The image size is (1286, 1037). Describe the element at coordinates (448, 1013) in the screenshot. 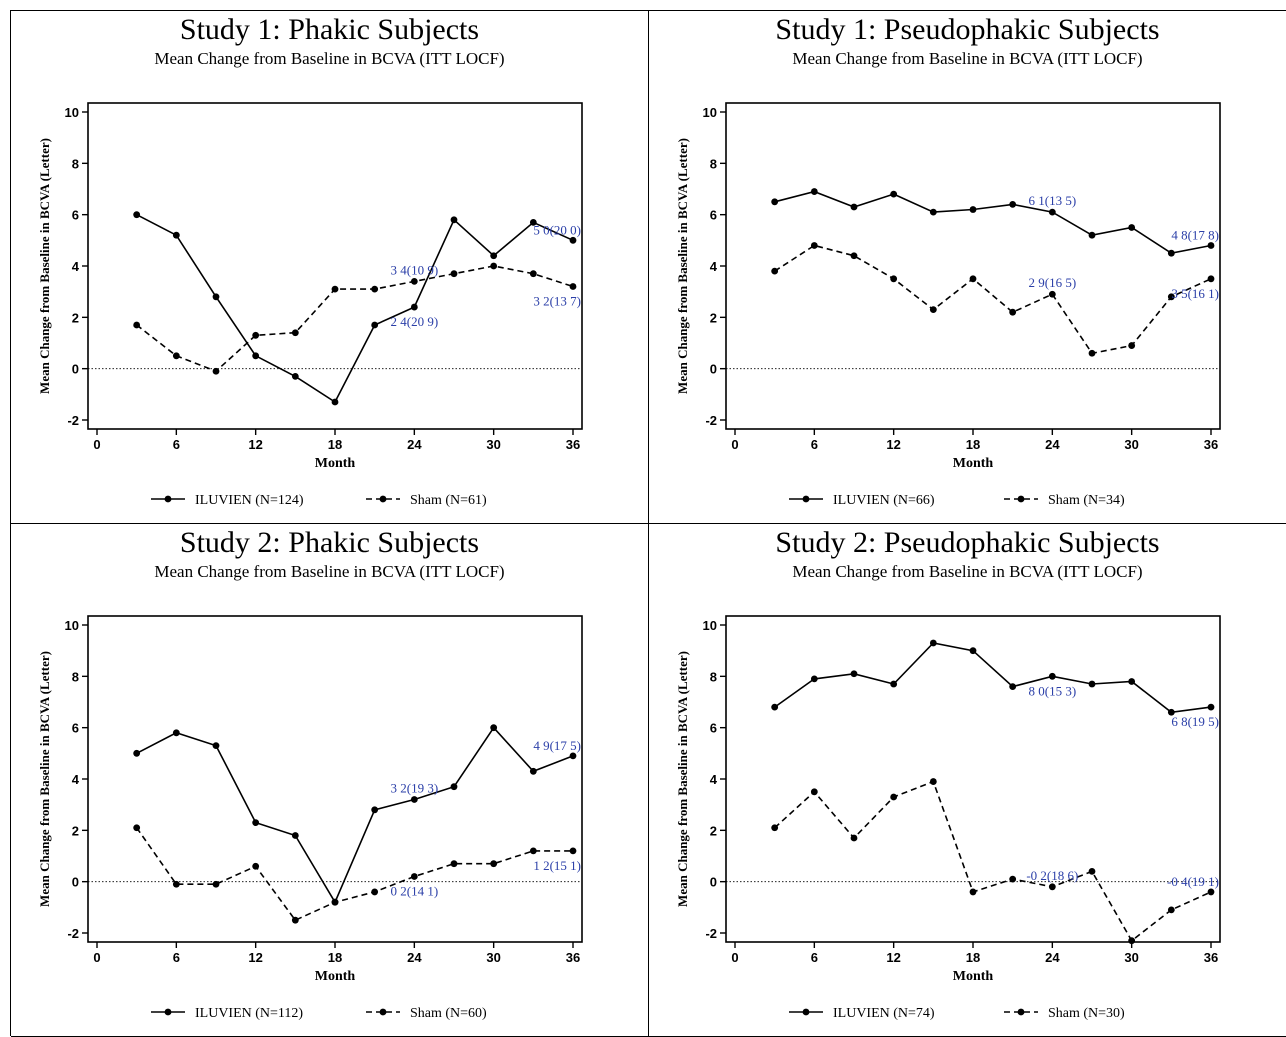

I see `legend-label-sham: Sham (N=60)` at that location.